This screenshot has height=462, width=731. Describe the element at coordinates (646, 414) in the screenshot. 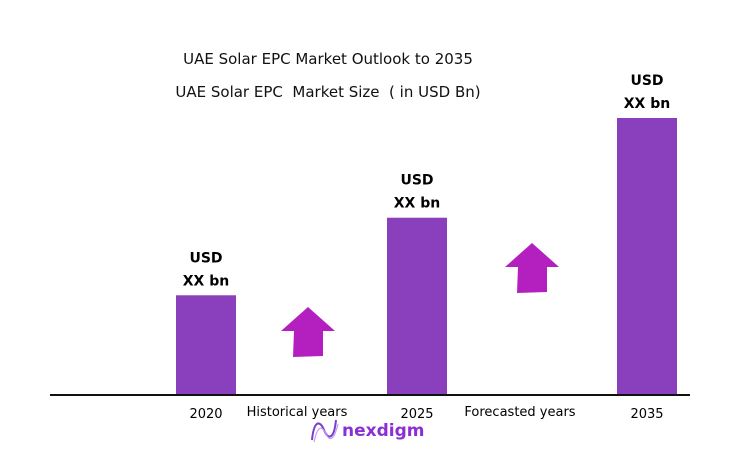

I see `x-tick-label: 2035` at that location.